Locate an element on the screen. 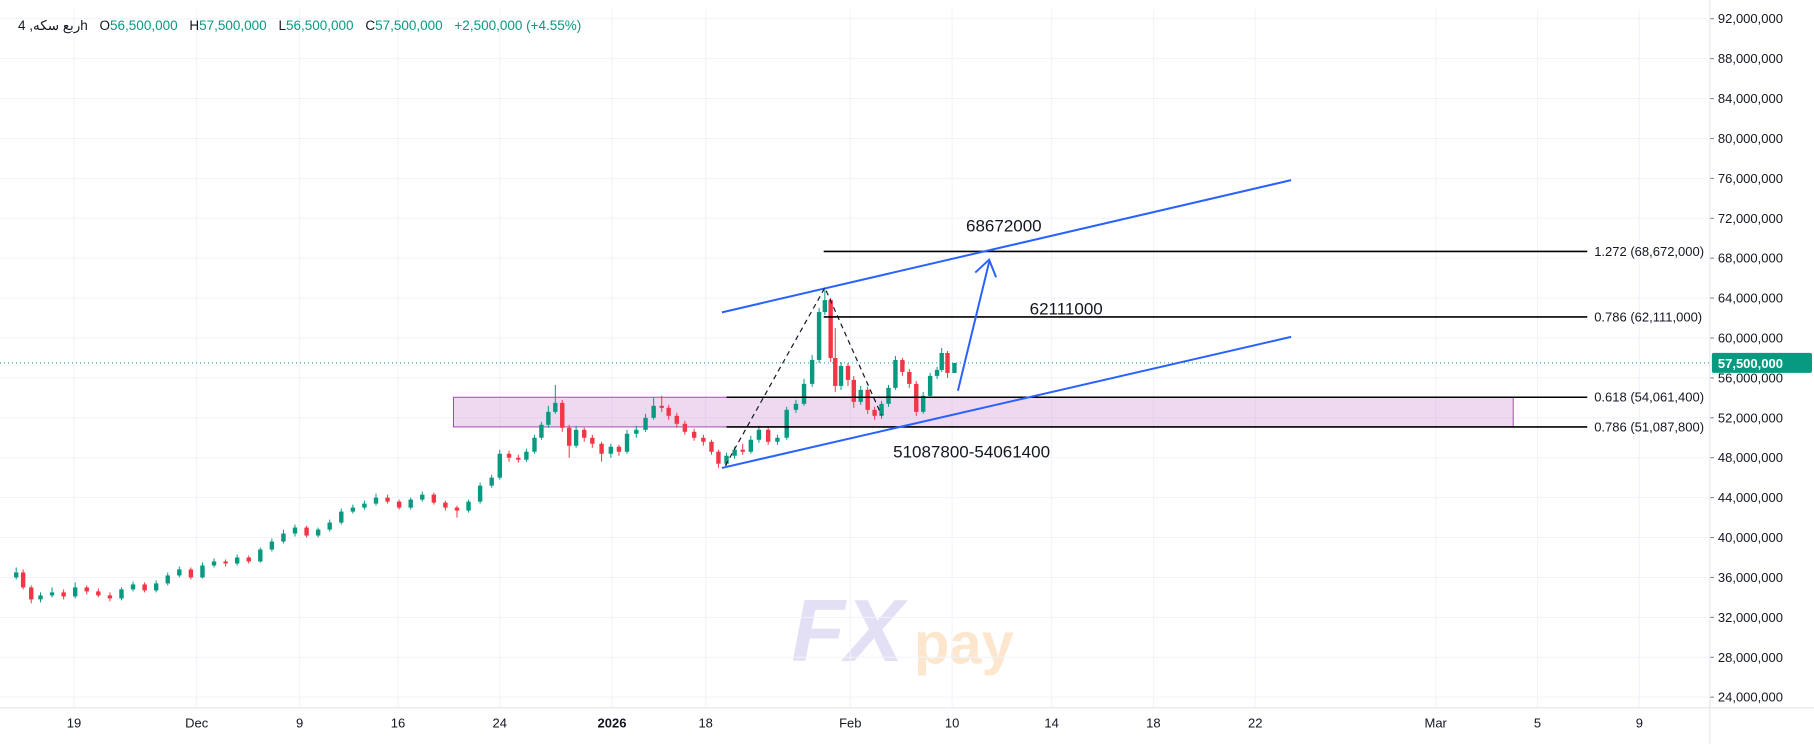 The height and width of the screenshot is (744, 1814). x-tick-label: 9 is located at coordinates (299, 723).